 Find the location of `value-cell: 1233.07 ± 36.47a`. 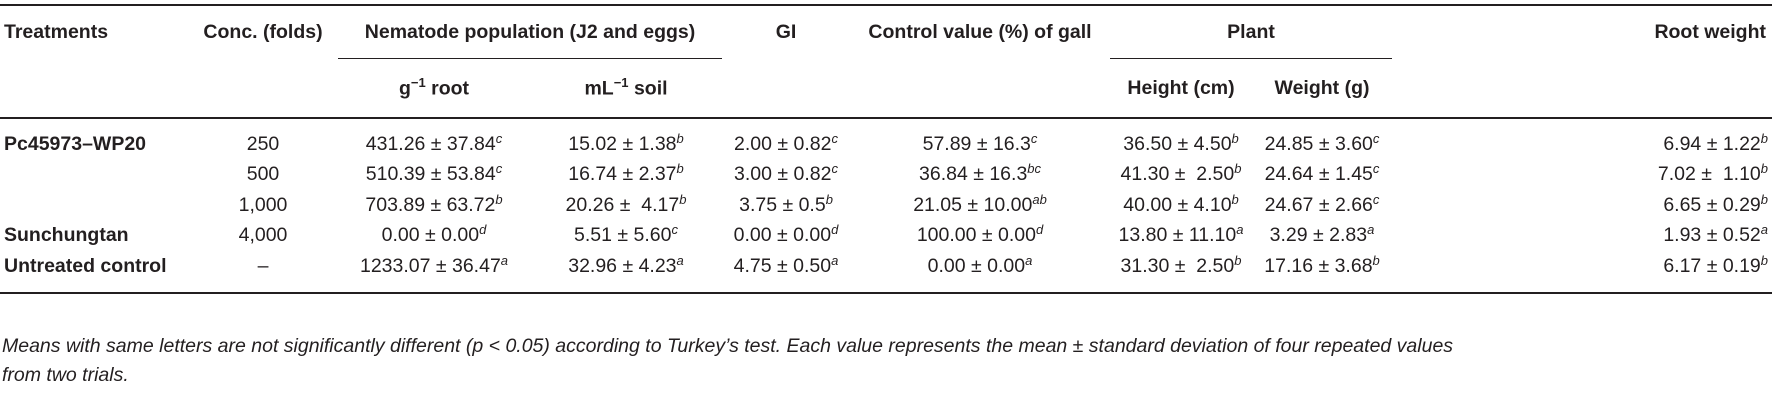

value-cell: 1233.07 ± 36.47a is located at coordinates (434, 272).